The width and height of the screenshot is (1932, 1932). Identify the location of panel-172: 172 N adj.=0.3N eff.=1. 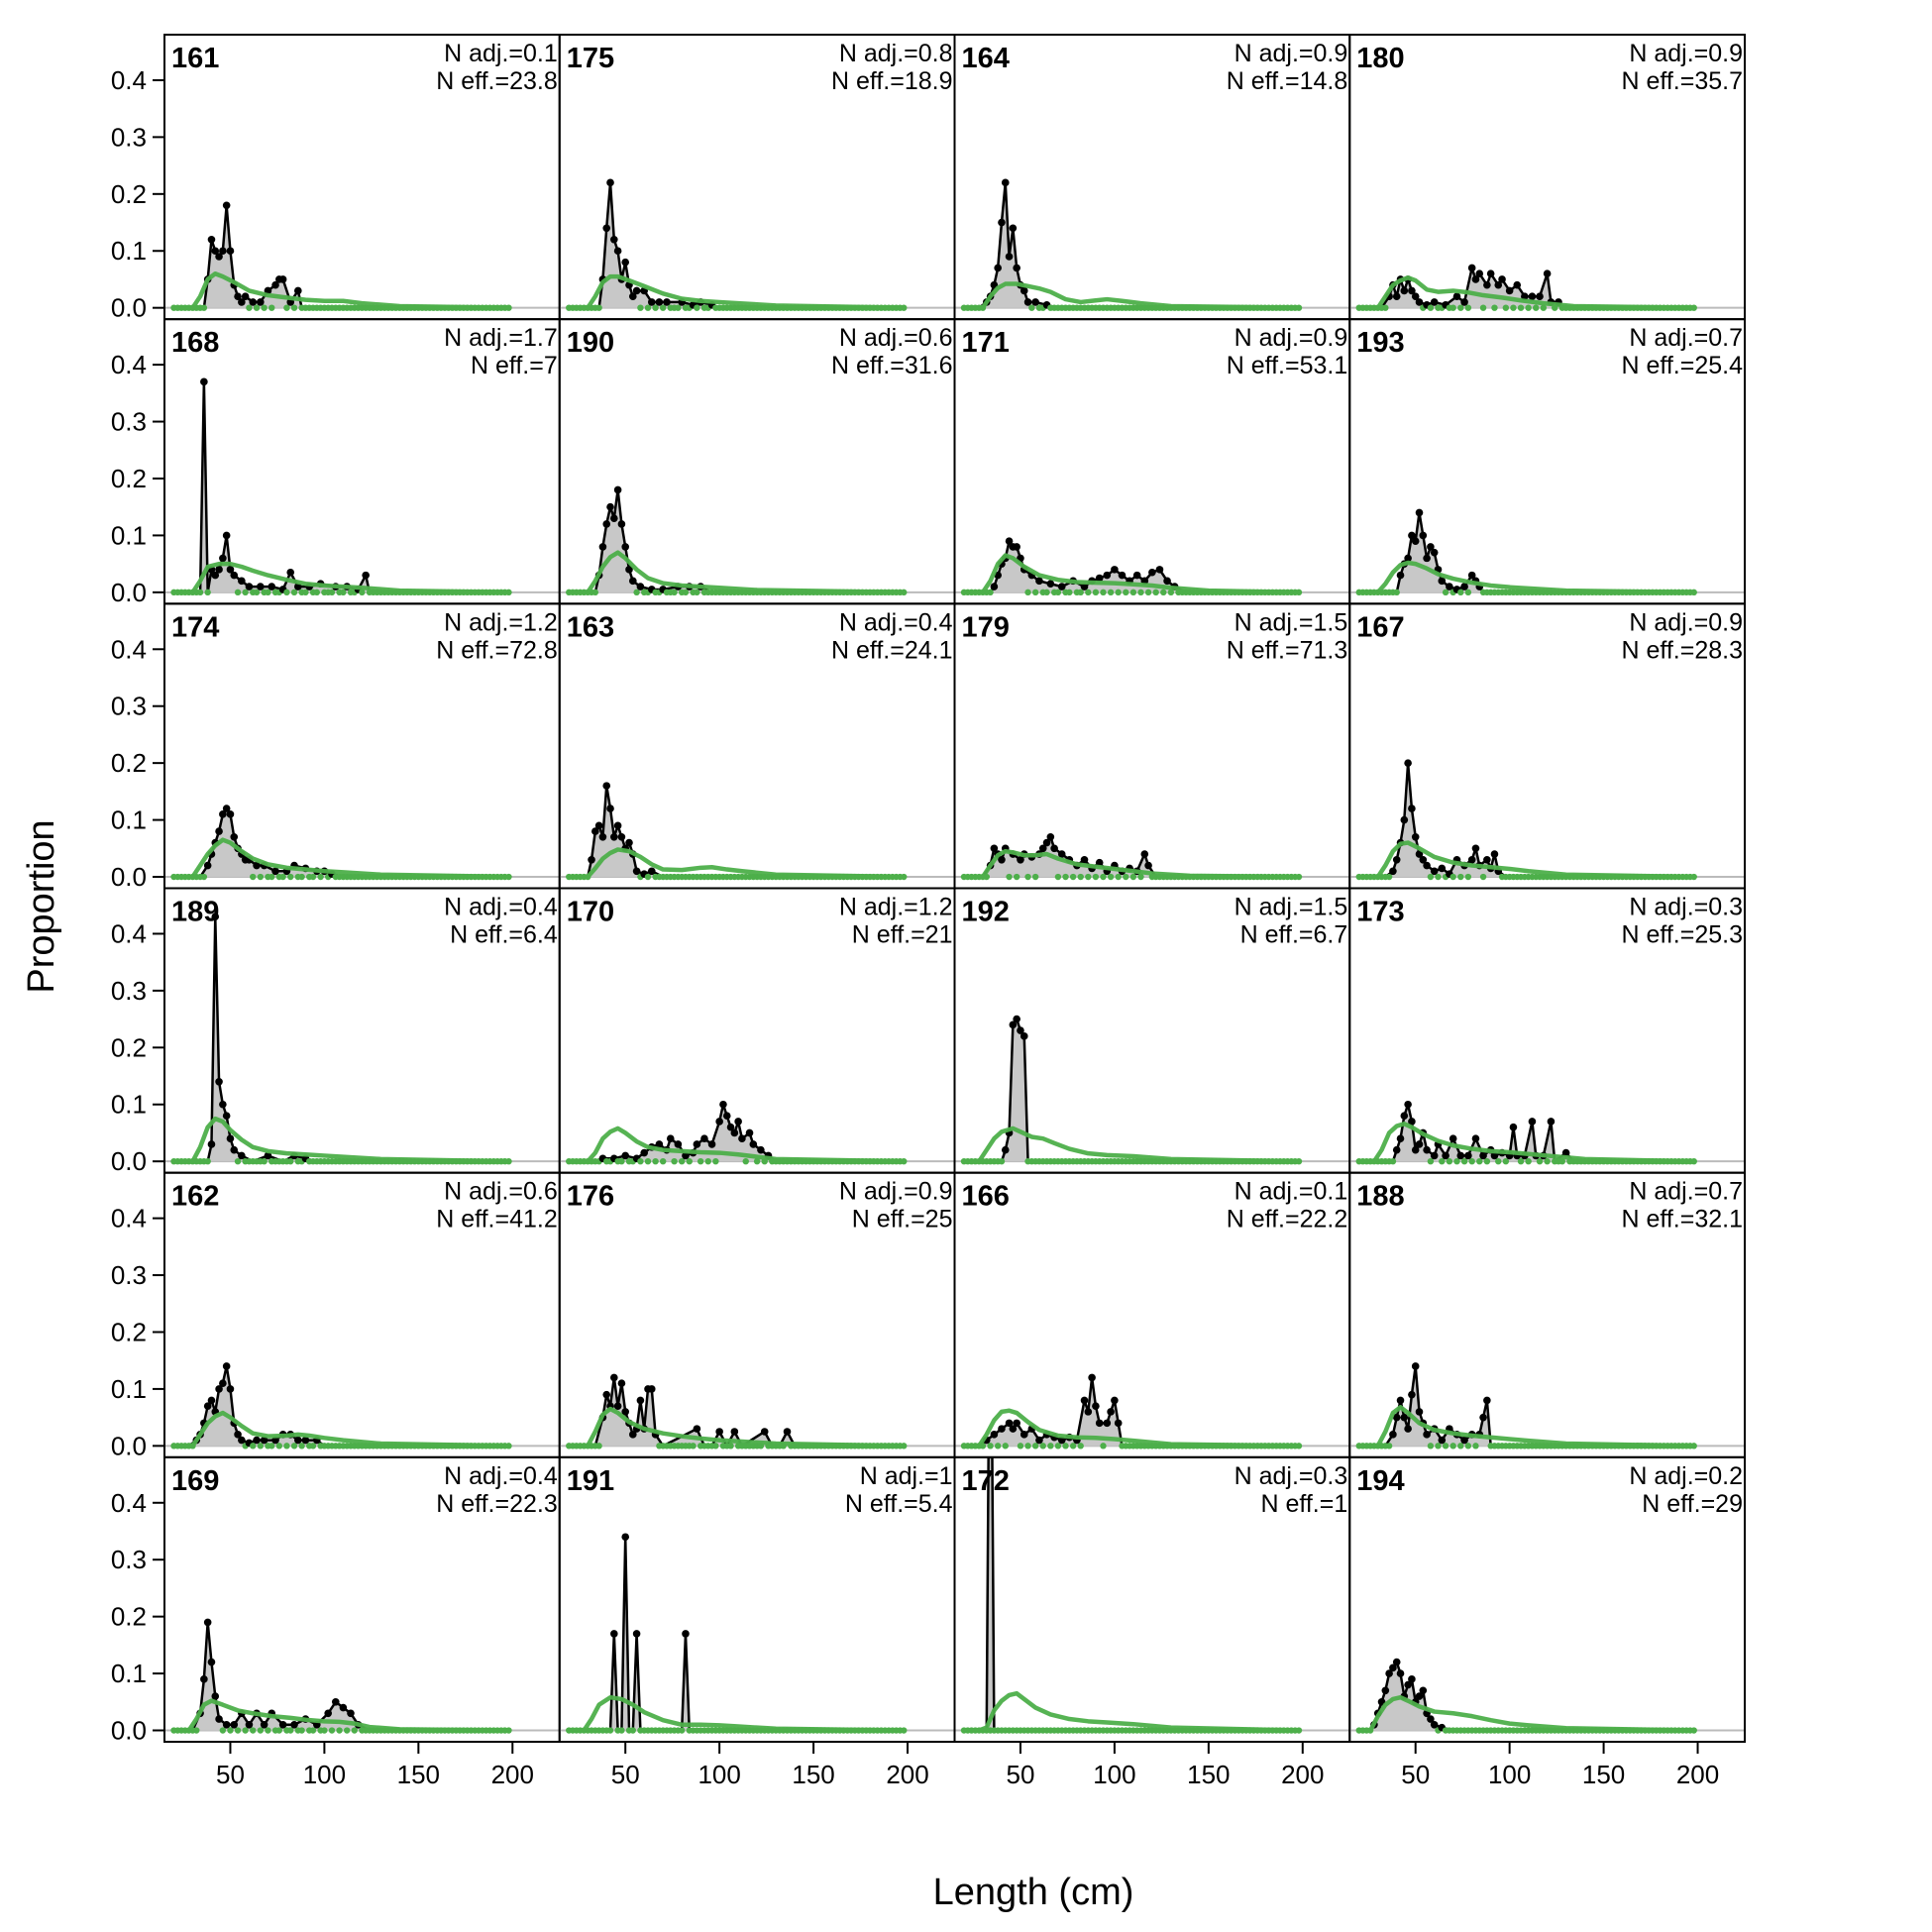
(1152, 1599).